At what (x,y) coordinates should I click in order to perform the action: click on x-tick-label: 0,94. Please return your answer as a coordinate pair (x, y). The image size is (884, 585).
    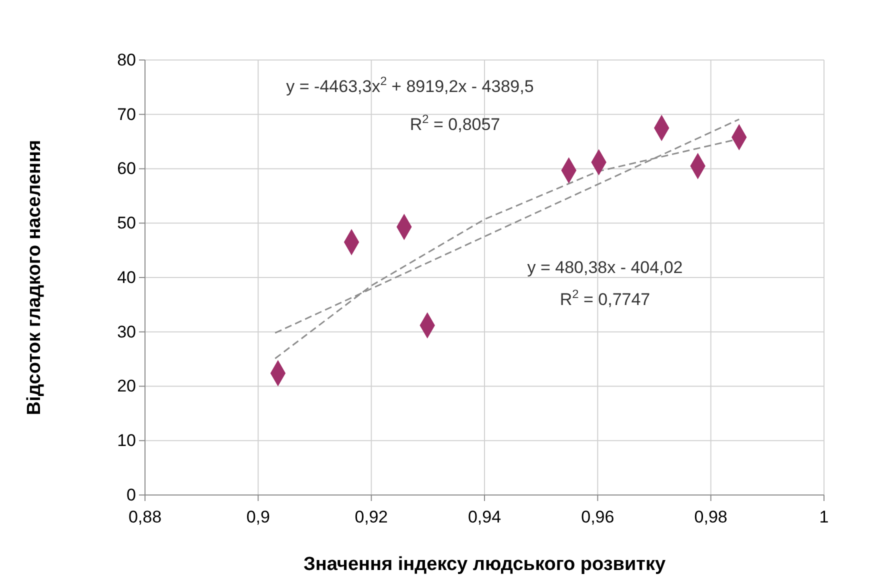
    Looking at the image, I should click on (485, 517).